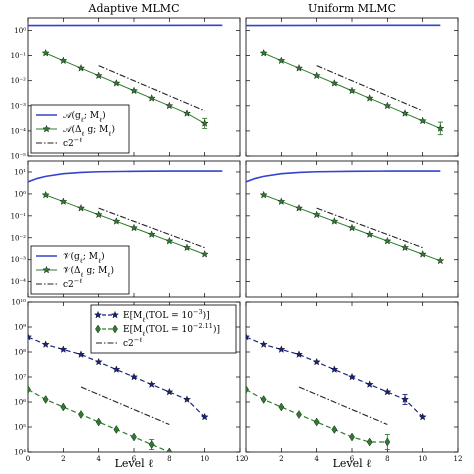 This screenshot has height=474, width=474. What do you see at coordinates (281, 459) in the screenshot?
I see `x-tick-label: 2` at bounding box center [281, 459].